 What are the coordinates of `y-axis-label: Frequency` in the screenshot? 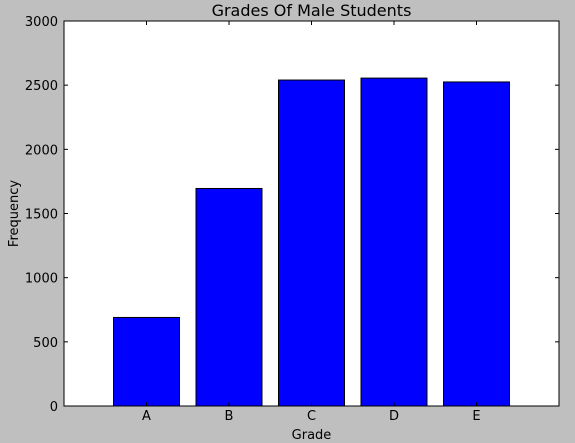 It's located at (14, 213).